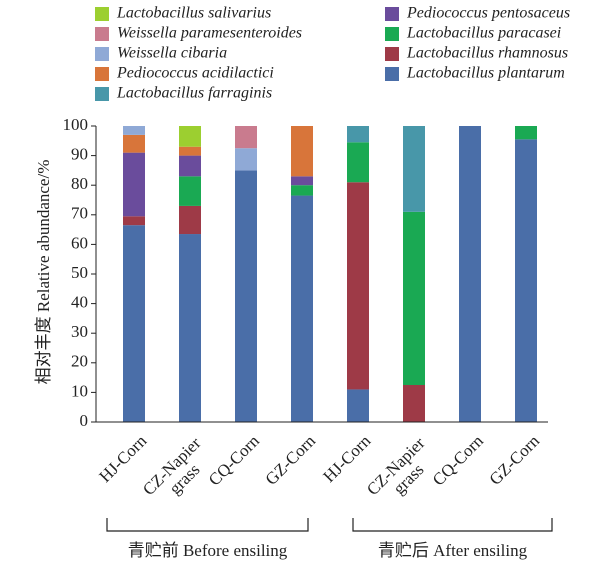  What do you see at coordinates (79, 183) in the screenshot?
I see `y-tick-label: 80` at bounding box center [79, 183].